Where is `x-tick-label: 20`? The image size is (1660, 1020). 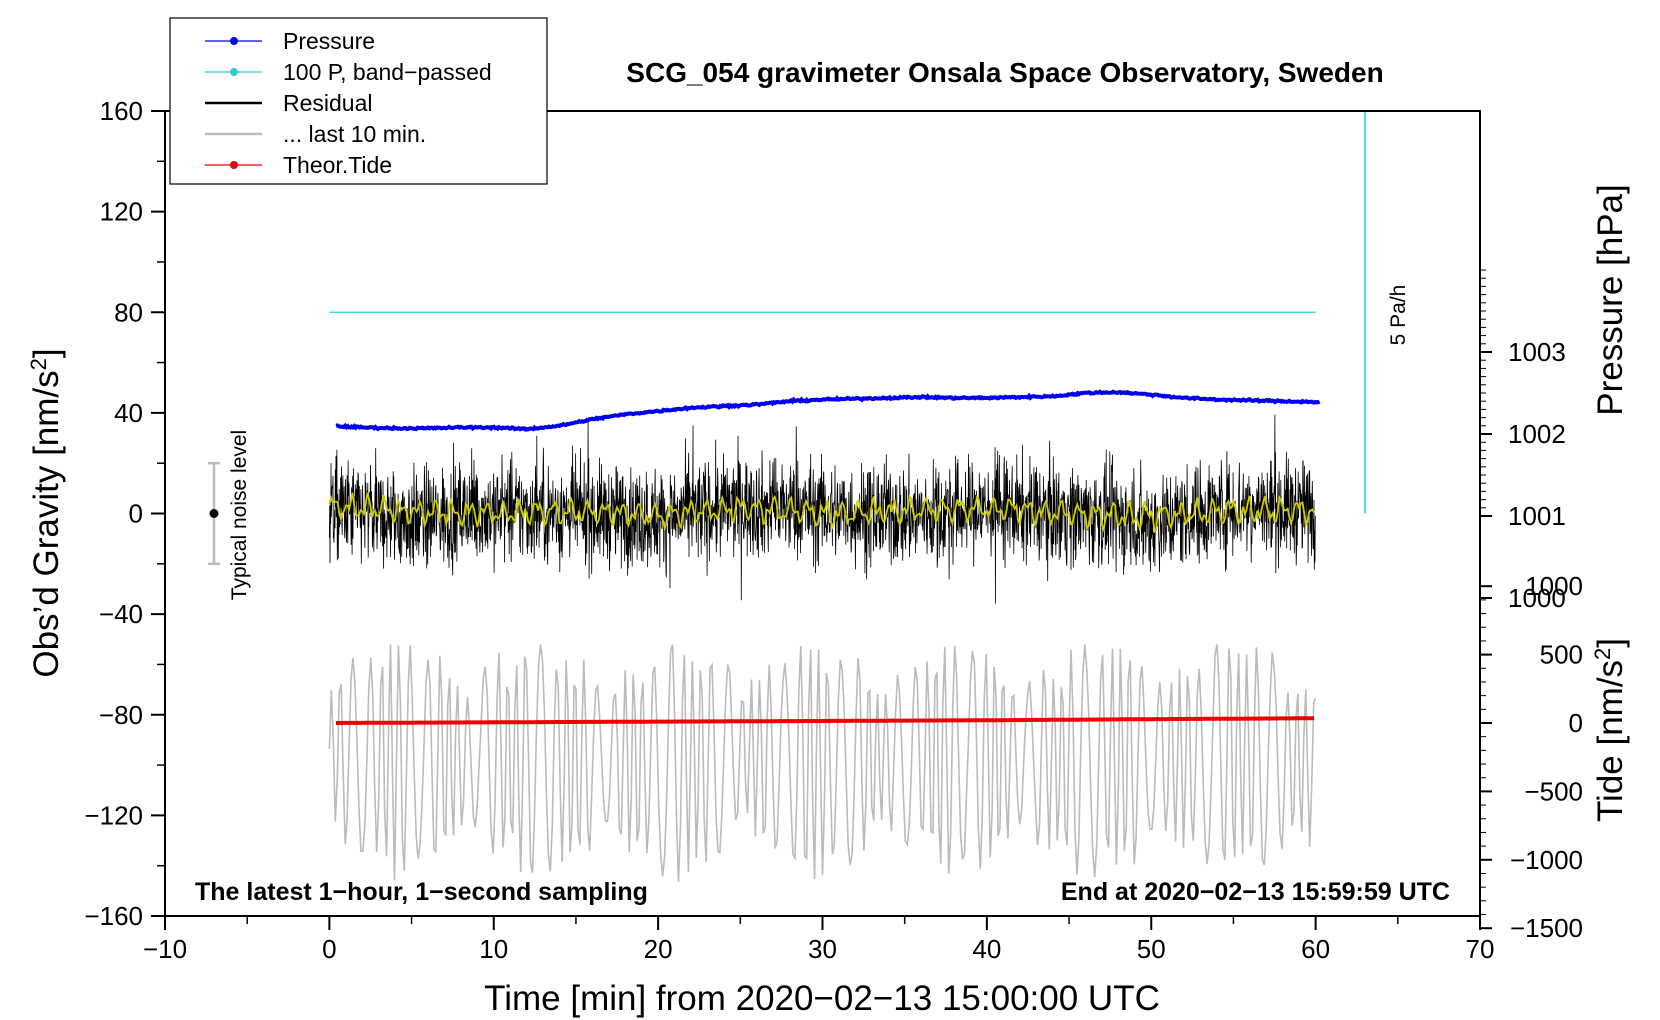
x-tick-label: 20 is located at coordinates (658, 949).